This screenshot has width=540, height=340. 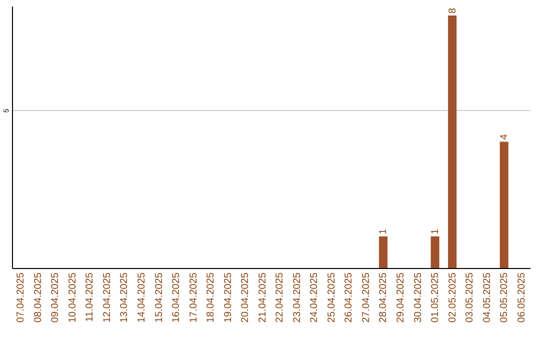 What do you see at coordinates (366, 297) in the screenshot?
I see `x-tick-label: 27.04.2025` at bounding box center [366, 297].